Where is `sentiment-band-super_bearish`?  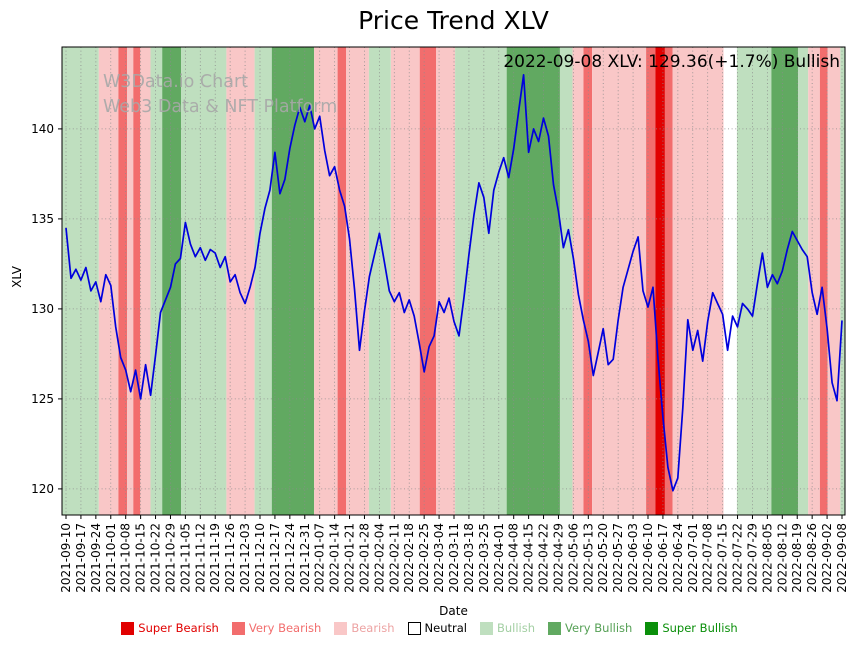 sentiment-band-super_bearish is located at coordinates (660, 281).